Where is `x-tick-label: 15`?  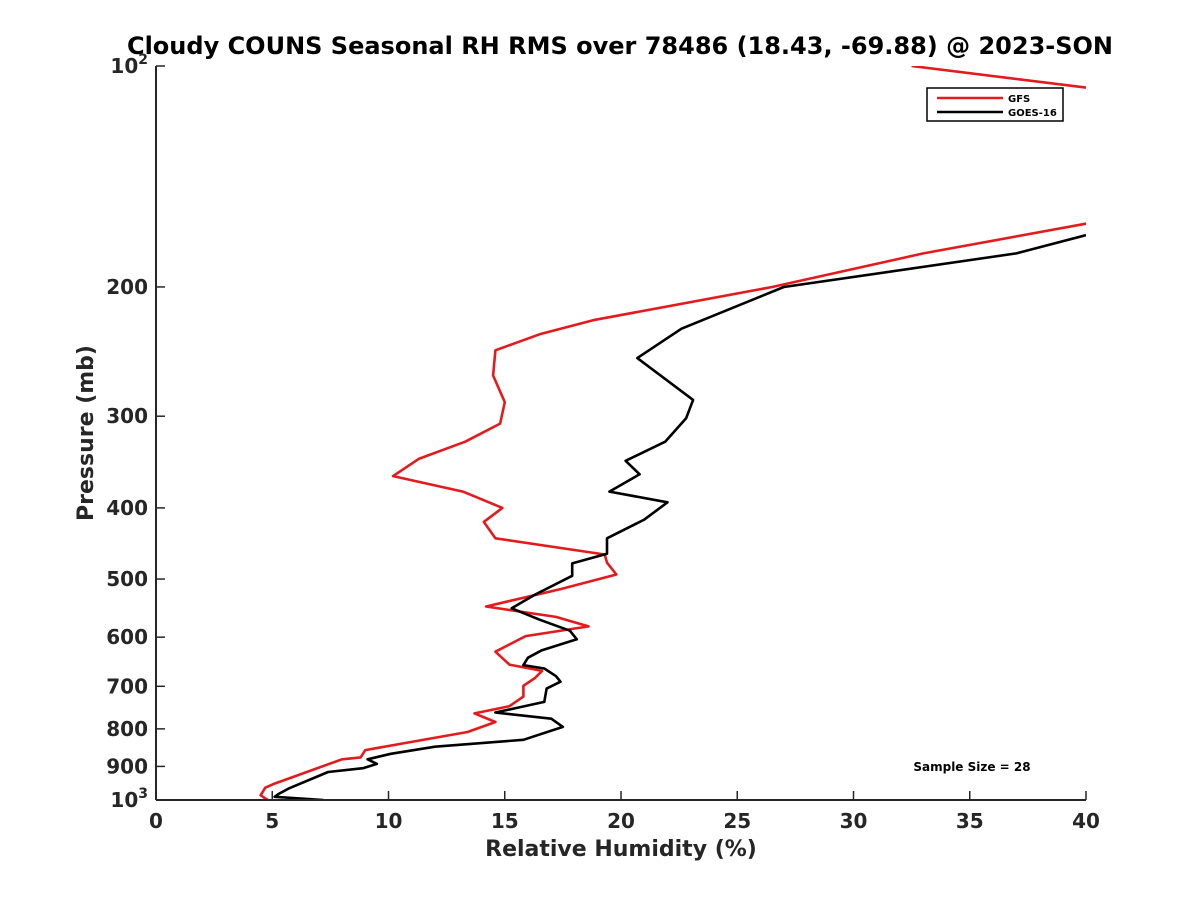 x-tick-label: 15 is located at coordinates (505, 821).